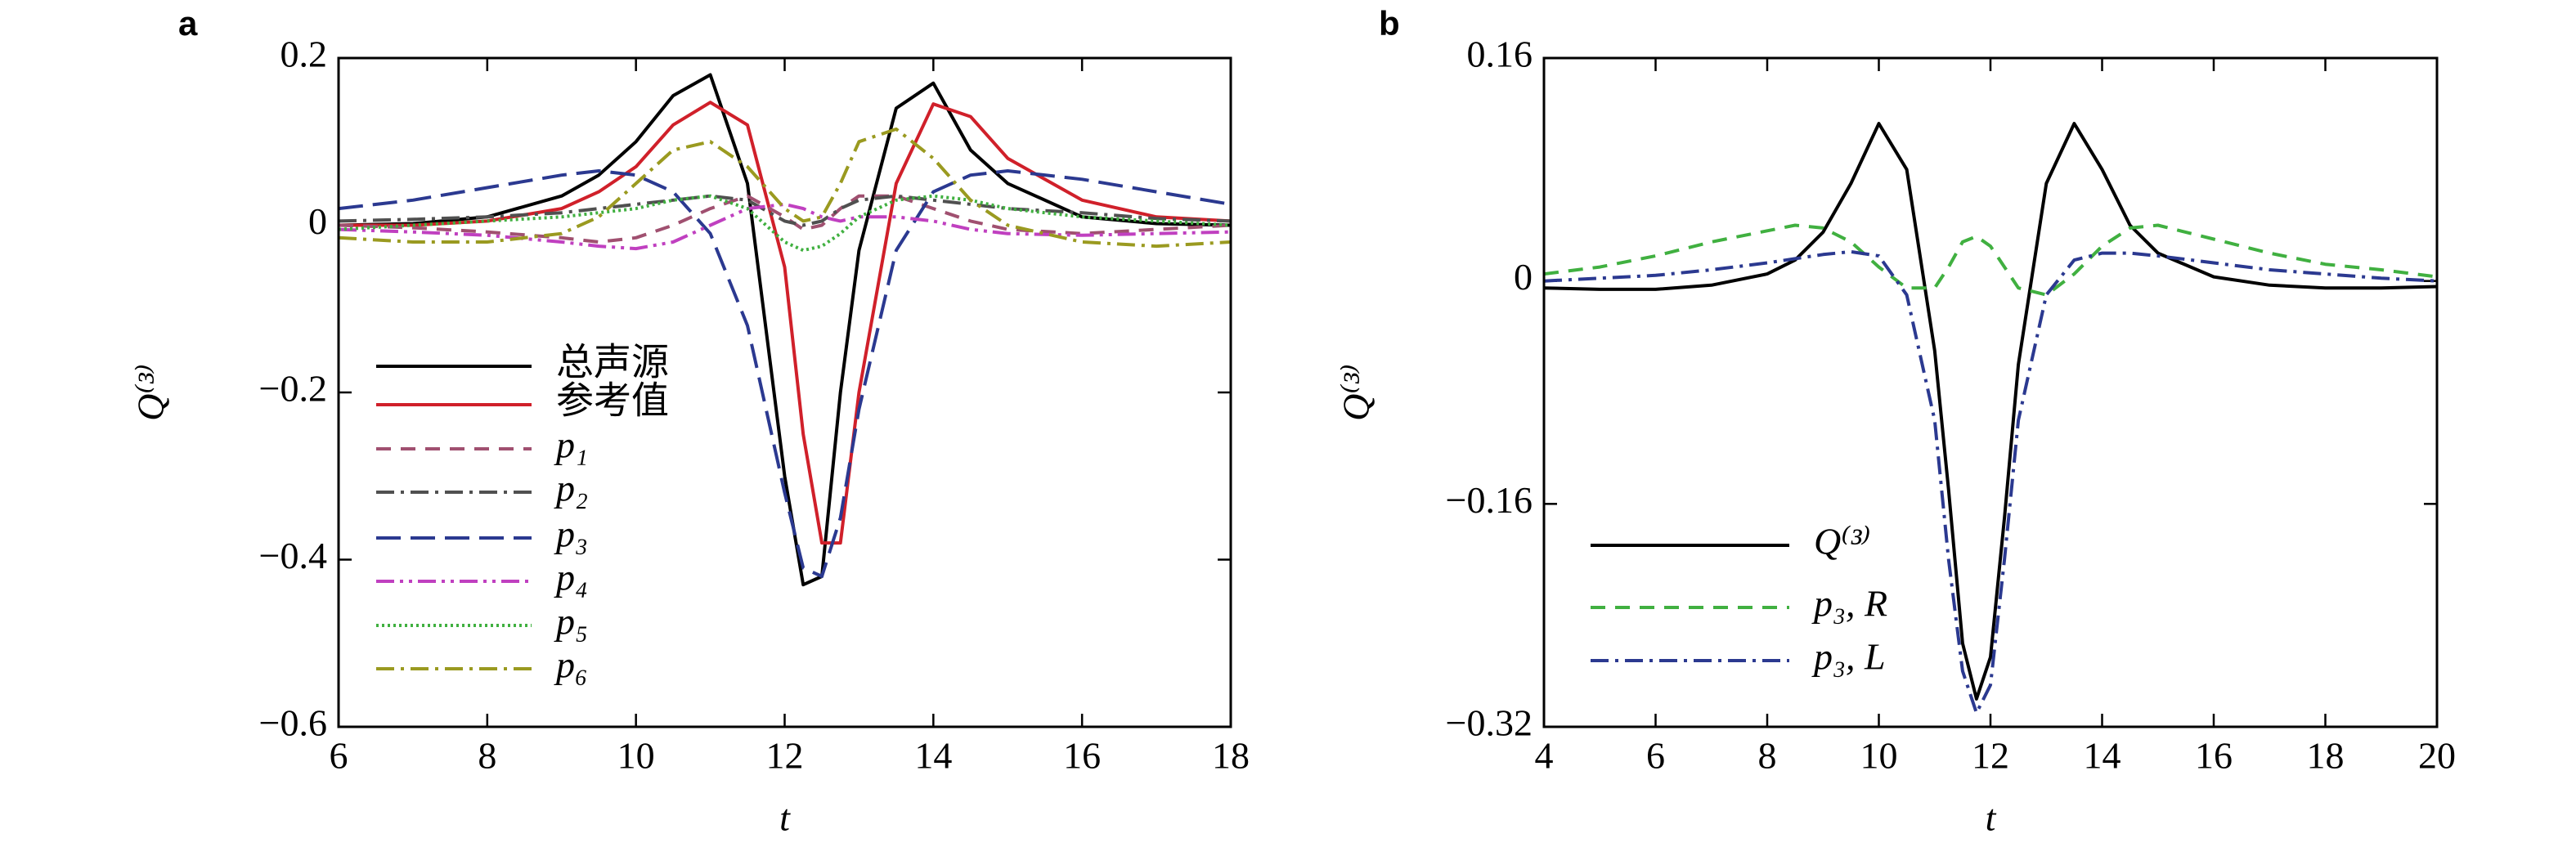  What do you see at coordinates (612, 362) in the screenshot?
I see `legend-label: 总声源` at bounding box center [612, 362].